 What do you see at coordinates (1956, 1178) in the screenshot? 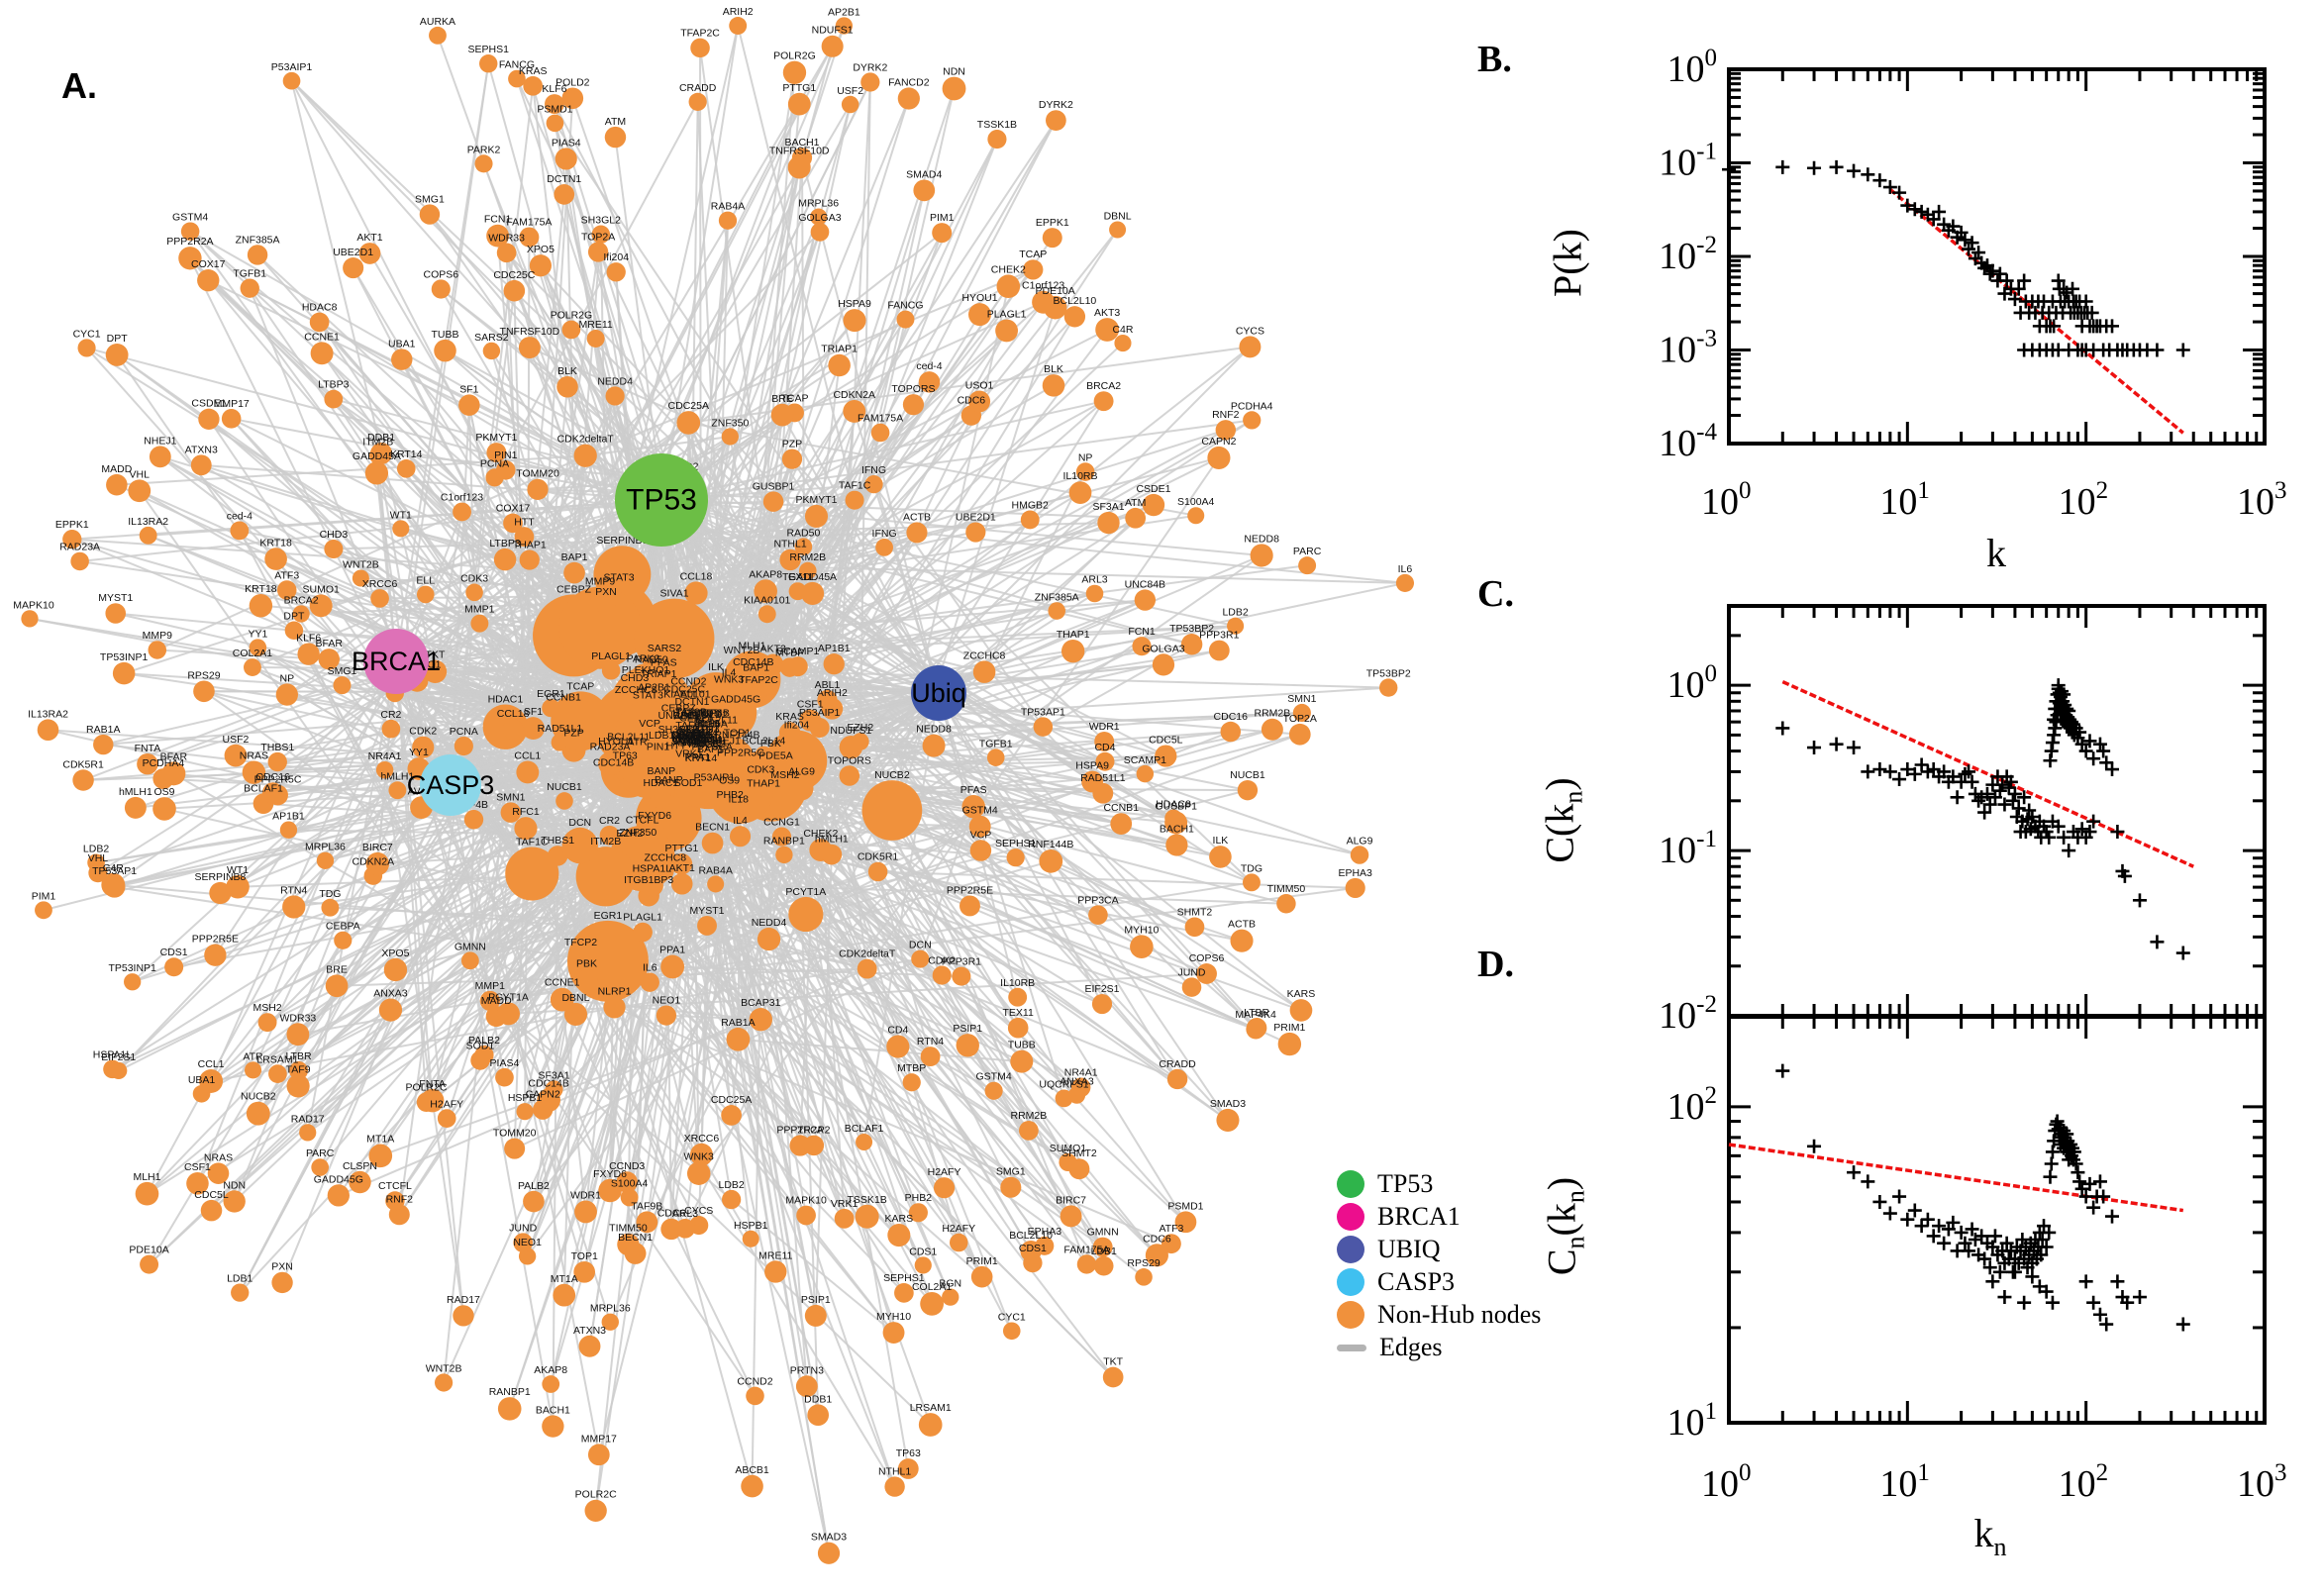
I see `fit-line` at bounding box center [1956, 1178].